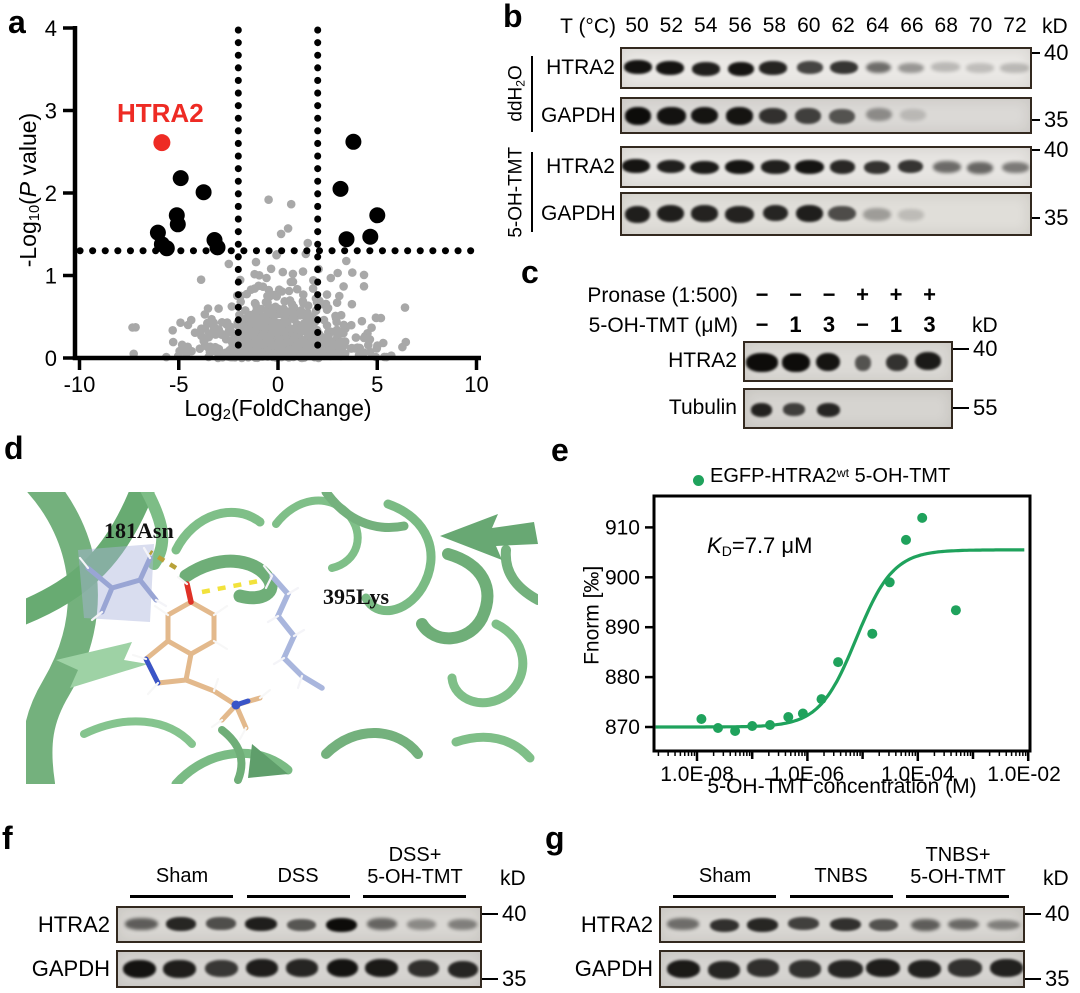  I want to click on y-tick-label: 2, so click(51, 193).